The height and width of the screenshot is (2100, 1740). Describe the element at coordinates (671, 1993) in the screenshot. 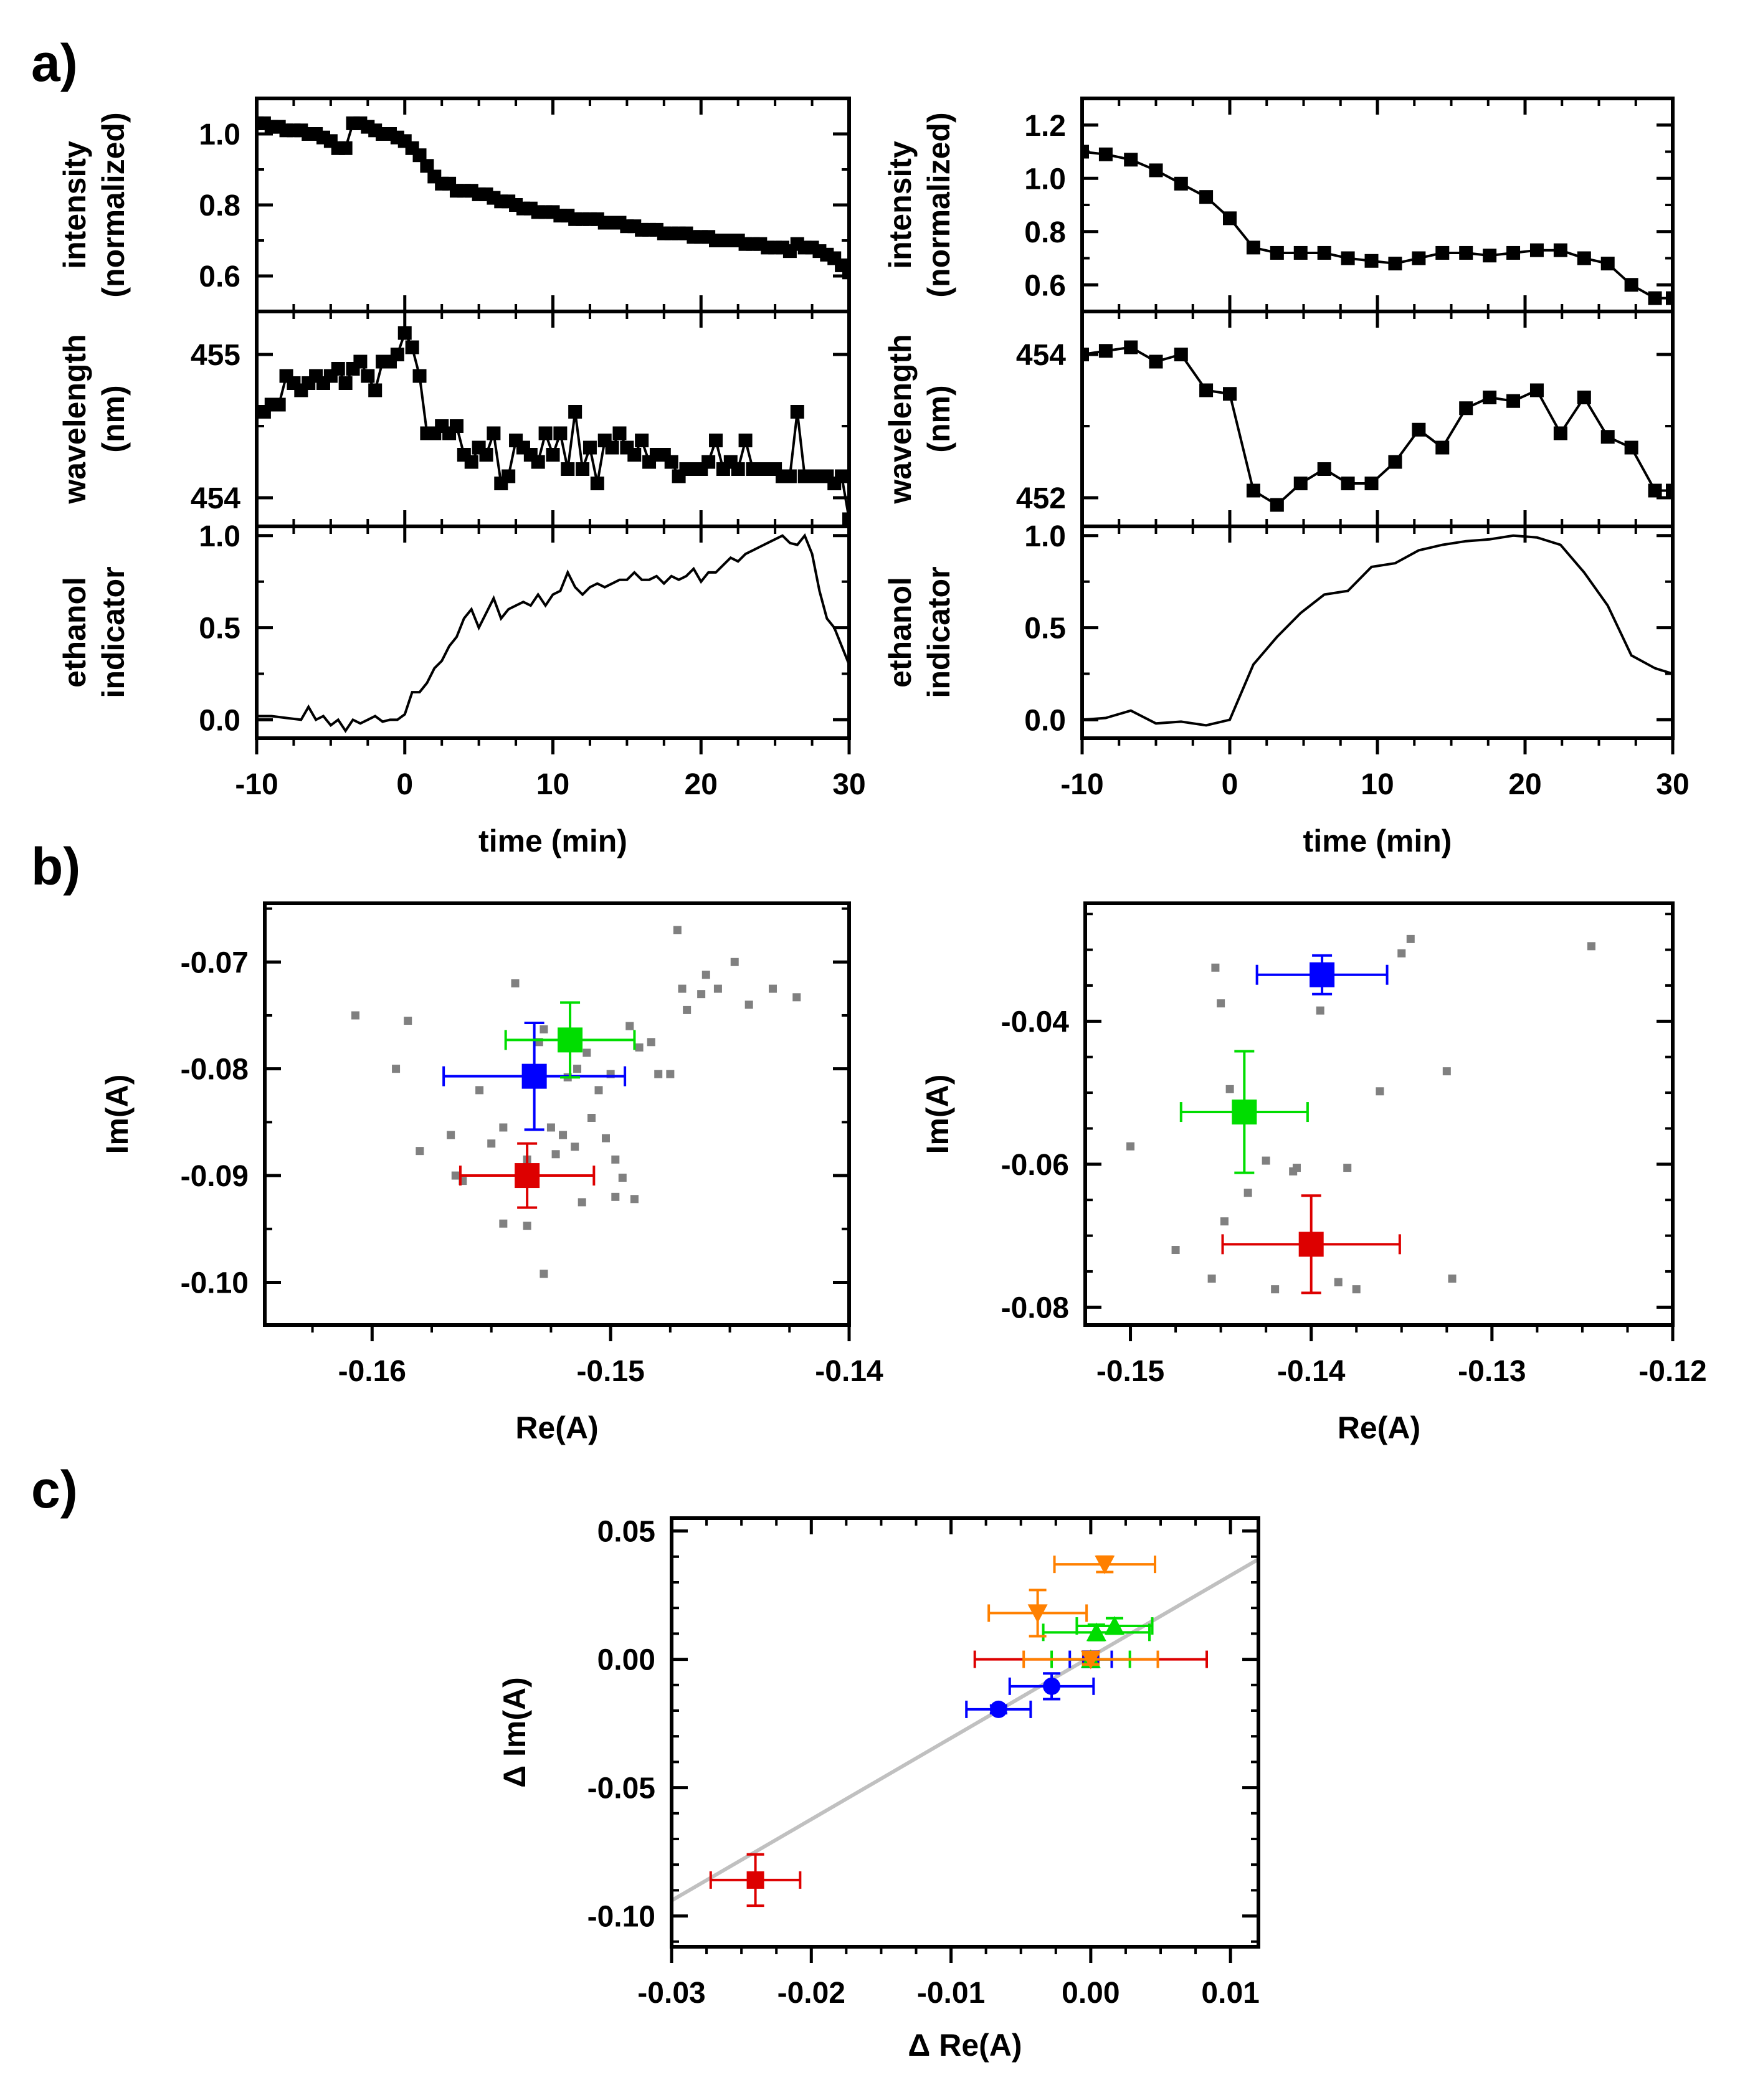

I see `c-x-tick-label: -0.03` at that location.